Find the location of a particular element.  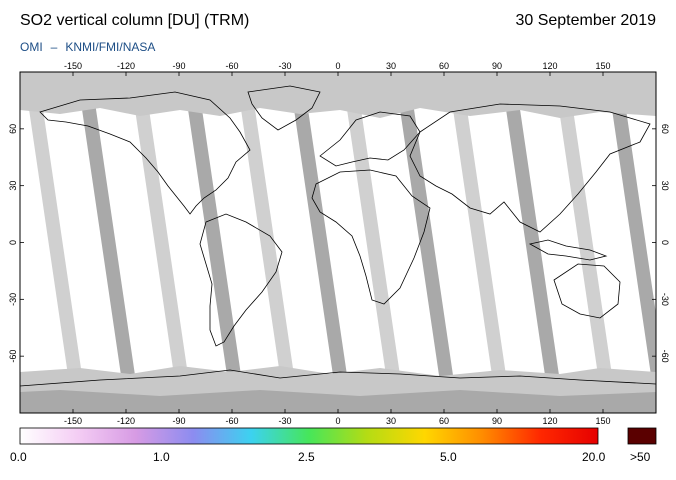

colorbar-label-4: 20.0 is located at coordinates (594, 457).